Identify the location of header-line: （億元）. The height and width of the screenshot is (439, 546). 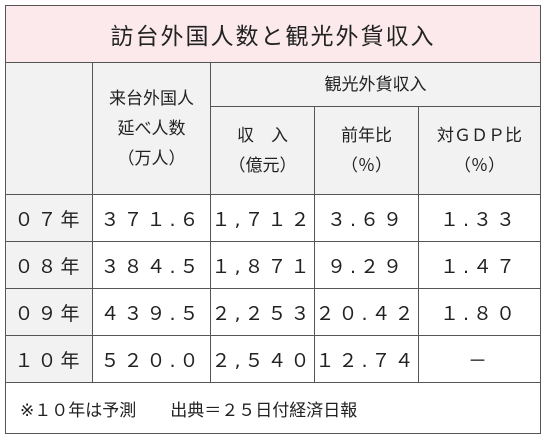
(262, 165).